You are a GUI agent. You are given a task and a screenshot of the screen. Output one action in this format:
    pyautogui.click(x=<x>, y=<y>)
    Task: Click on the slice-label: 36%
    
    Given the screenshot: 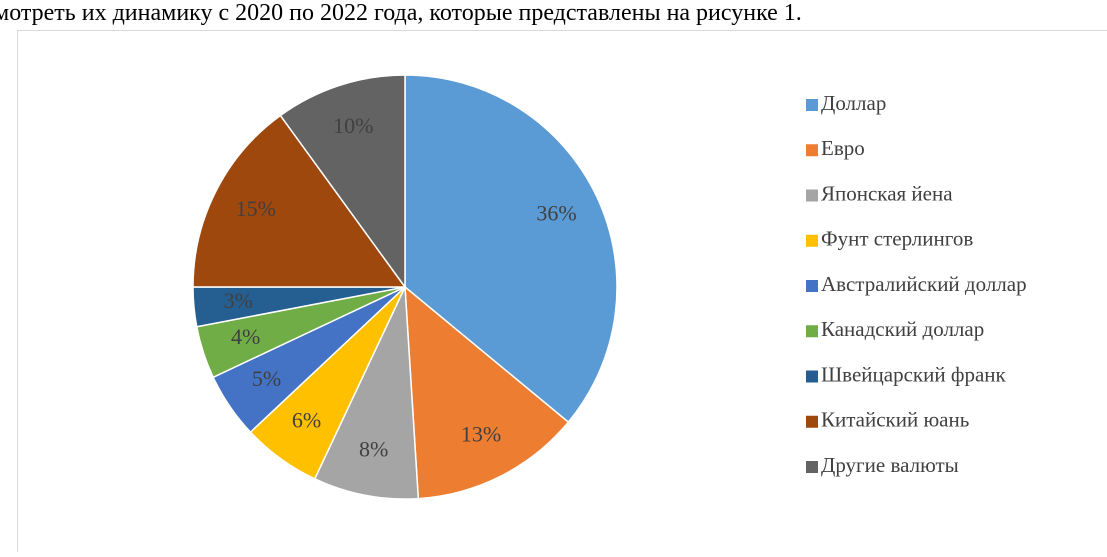 What is the action you would take?
    pyautogui.click(x=556, y=213)
    